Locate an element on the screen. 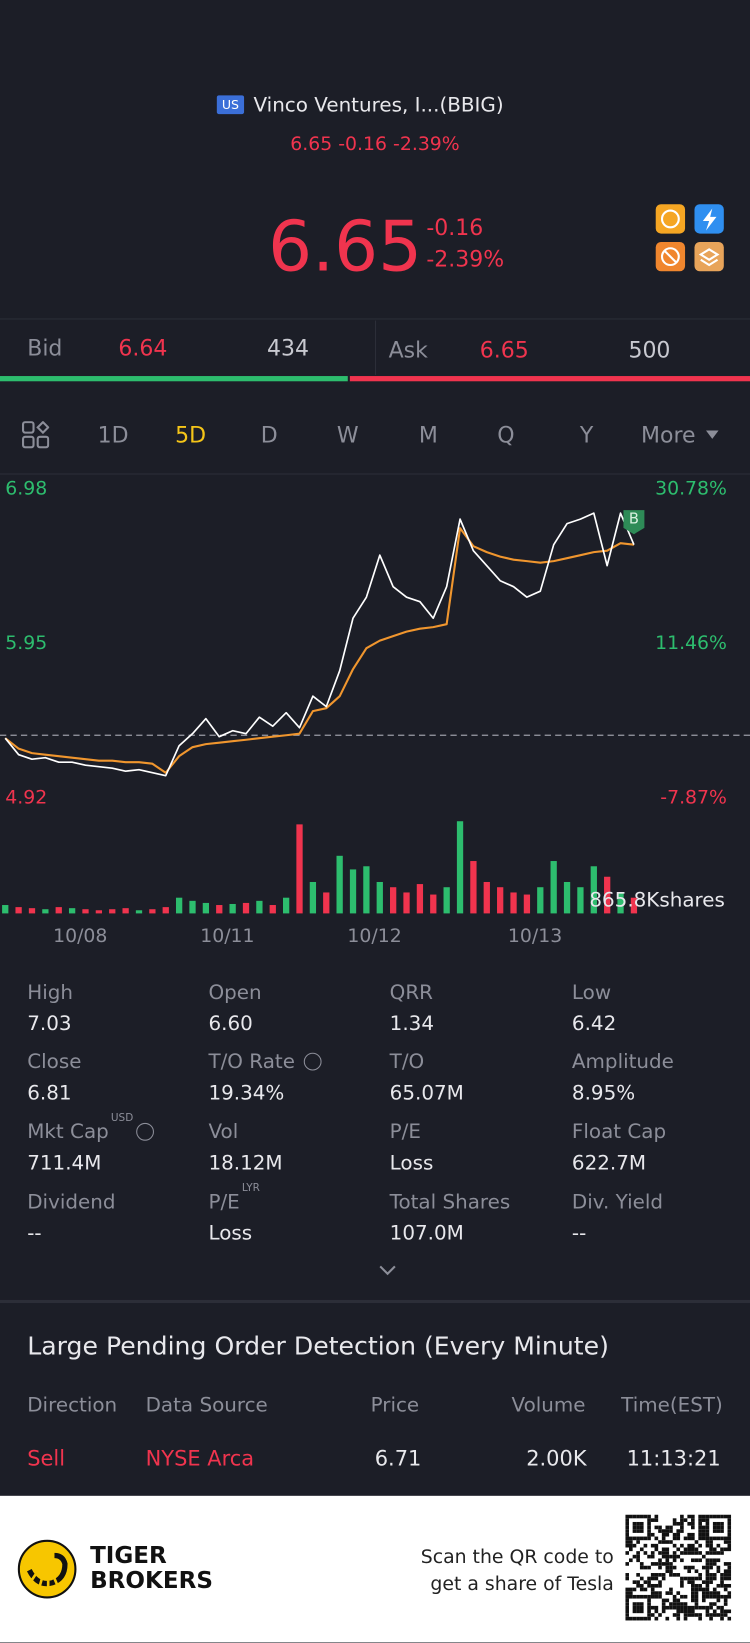  icon-part is located at coordinates (28, 442).